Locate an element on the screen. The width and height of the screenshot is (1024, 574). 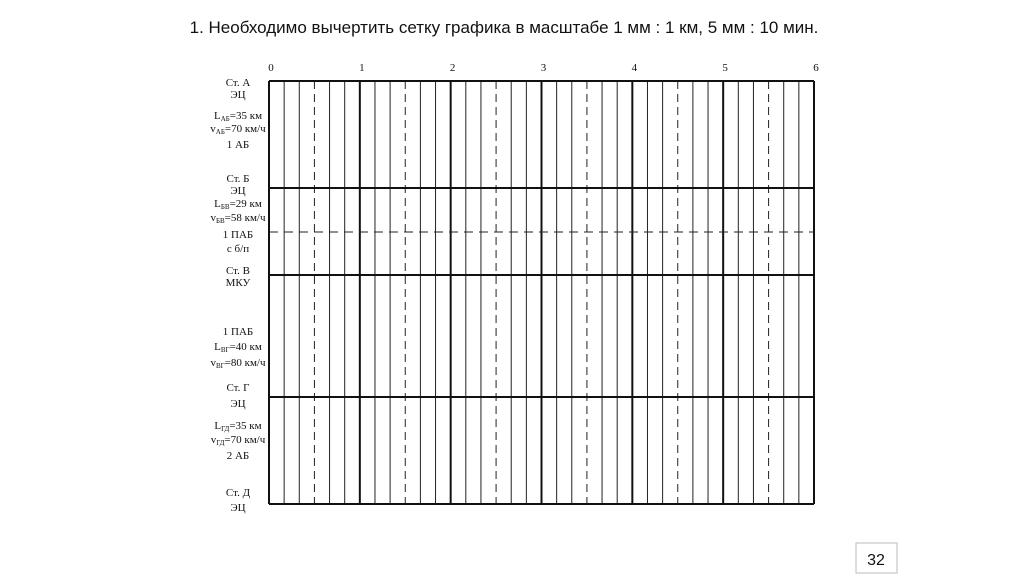
station-label: с б/п is located at coordinates (238, 249).